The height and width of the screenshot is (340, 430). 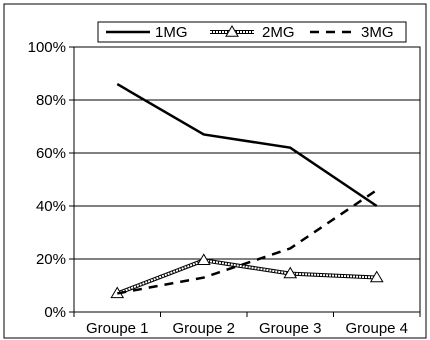 I want to click on legend: 1MG 2MG 3MG, so click(x=252, y=32).